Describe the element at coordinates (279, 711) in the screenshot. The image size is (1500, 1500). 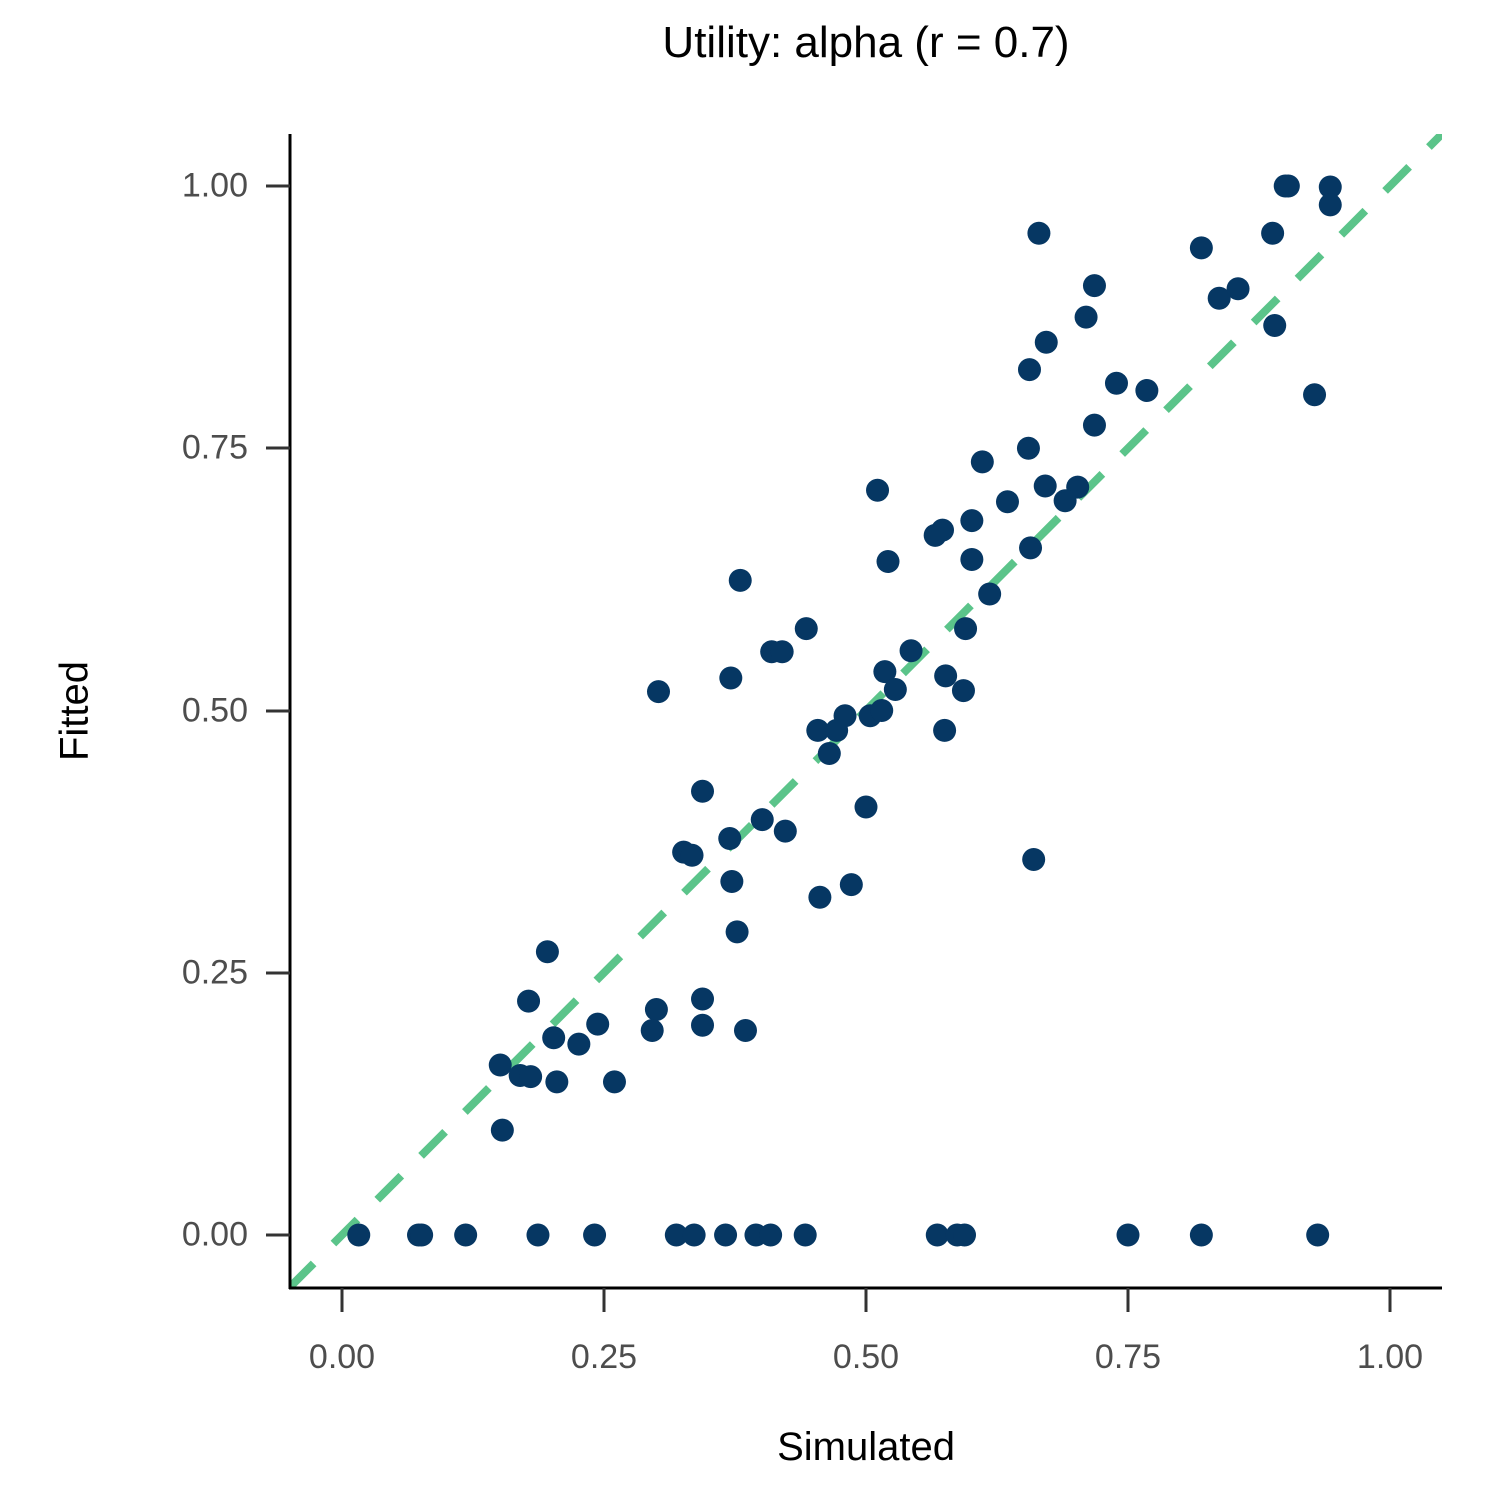
I see `y-axis` at that location.